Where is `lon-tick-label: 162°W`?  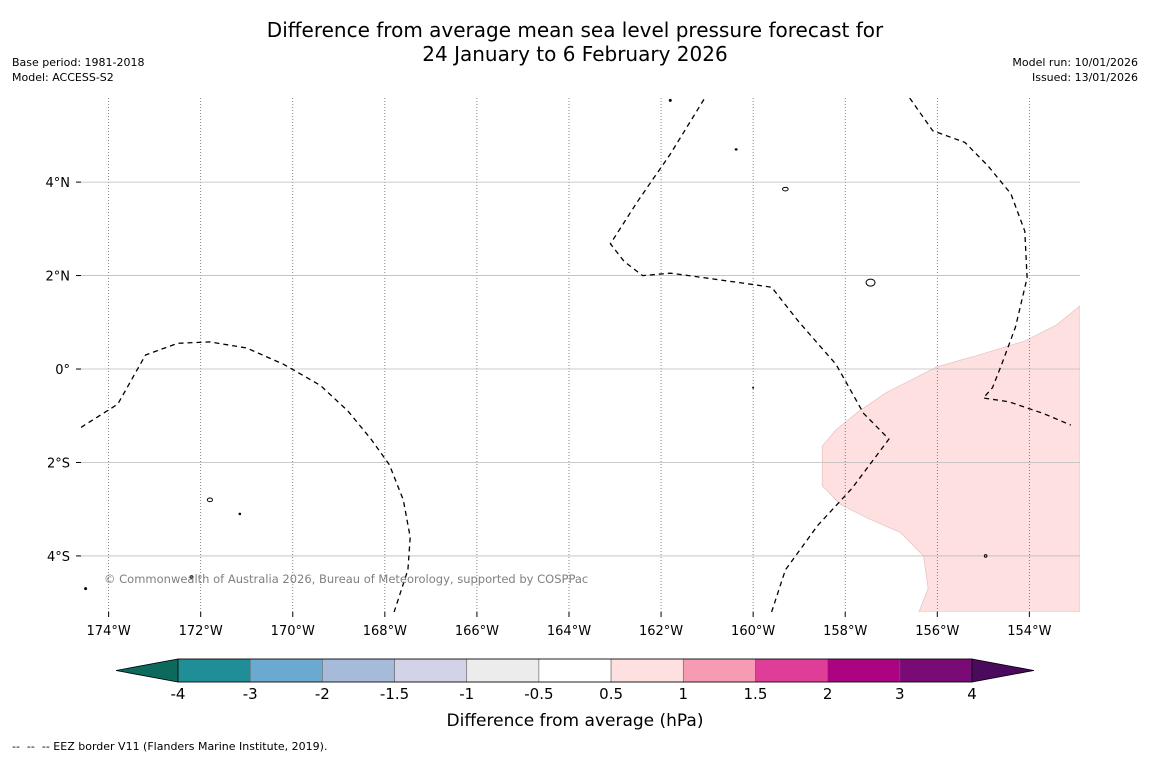
lon-tick-label: 162°W is located at coordinates (661, 631).